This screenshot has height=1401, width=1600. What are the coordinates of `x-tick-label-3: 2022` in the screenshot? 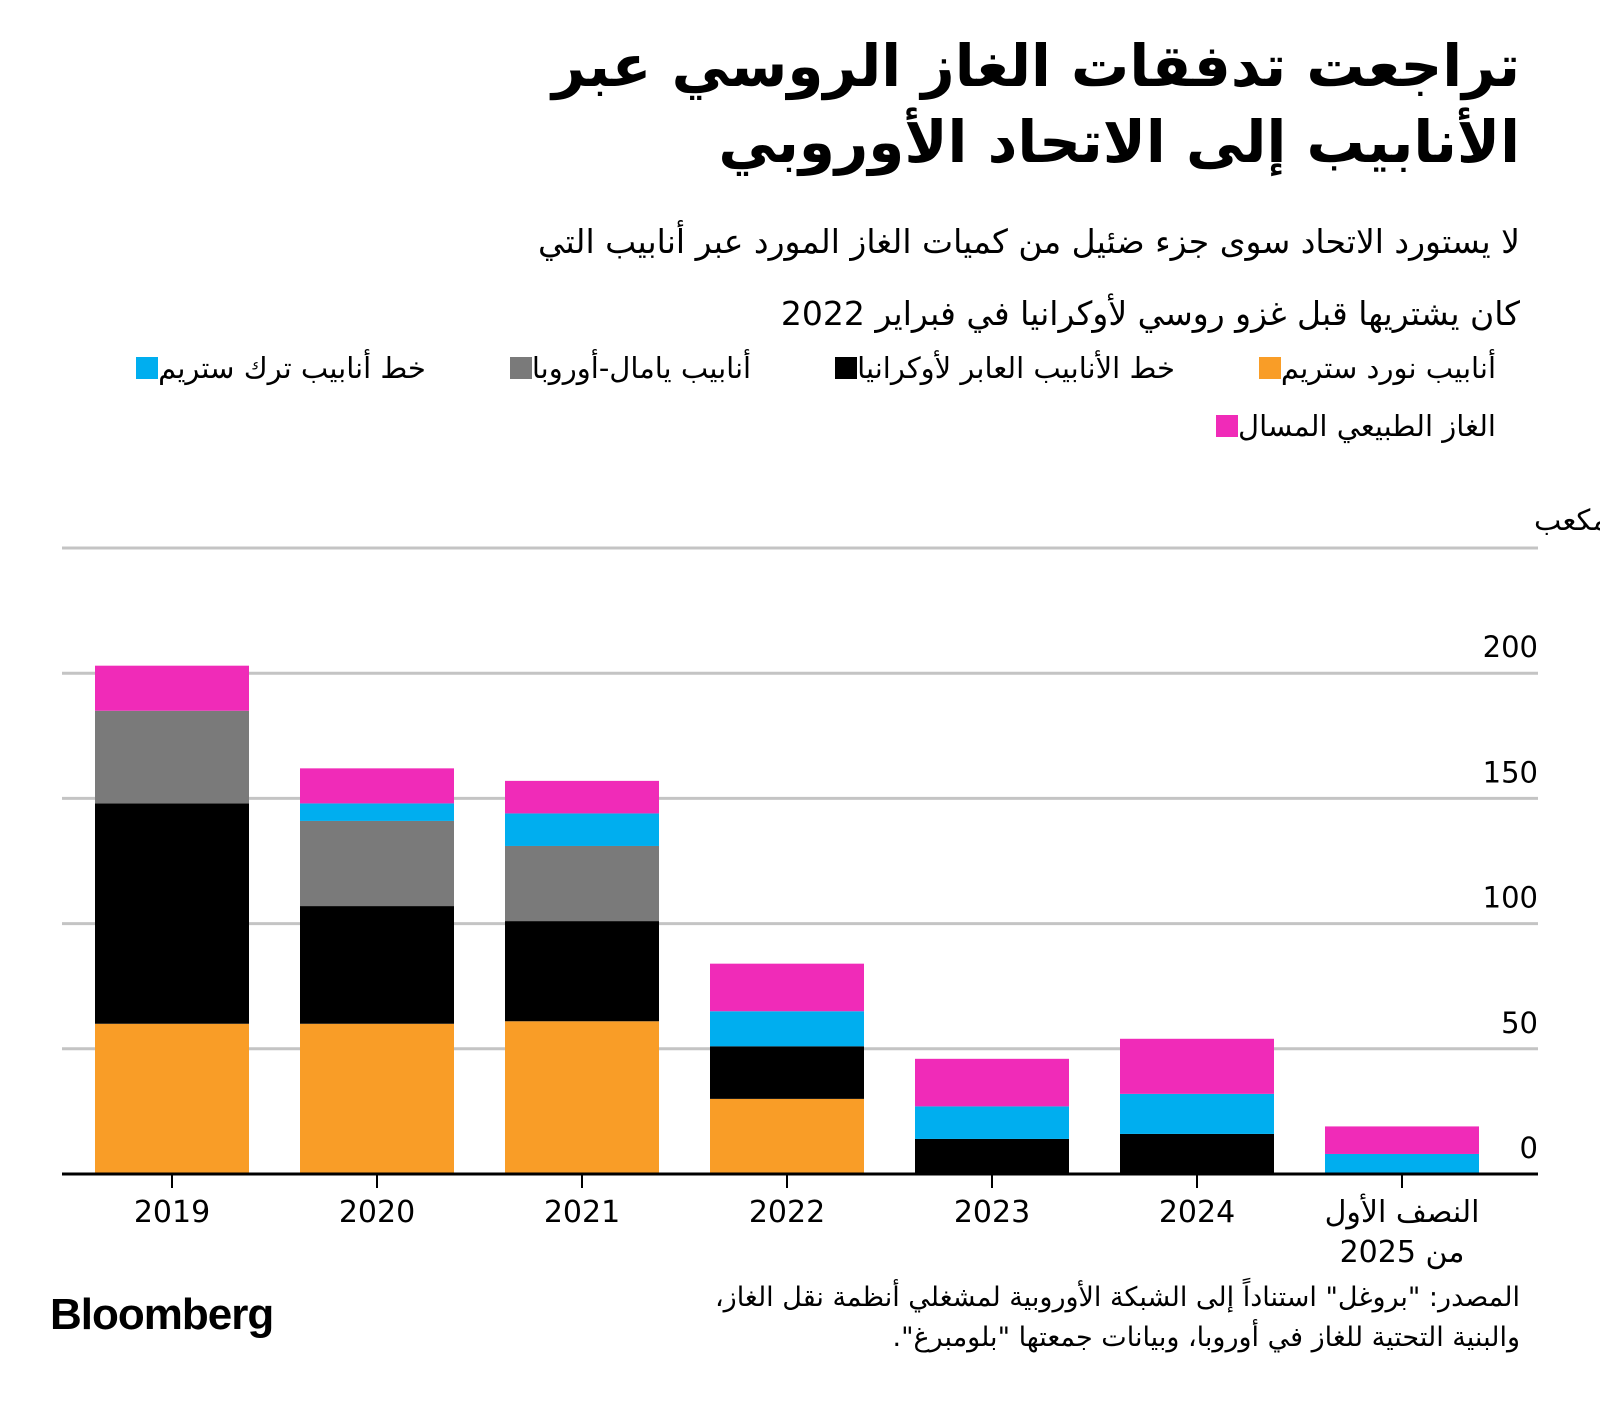 It's located at (787, 1212).